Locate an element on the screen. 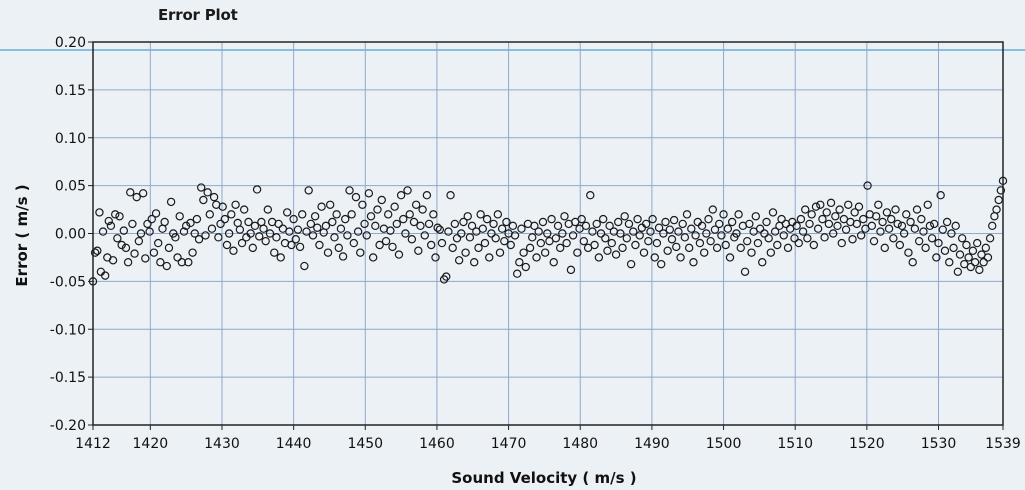 Image resolution: width=1025 pixels, height=490 pixels. x-tick-label: 1460 is located at coordinates (437, 444).